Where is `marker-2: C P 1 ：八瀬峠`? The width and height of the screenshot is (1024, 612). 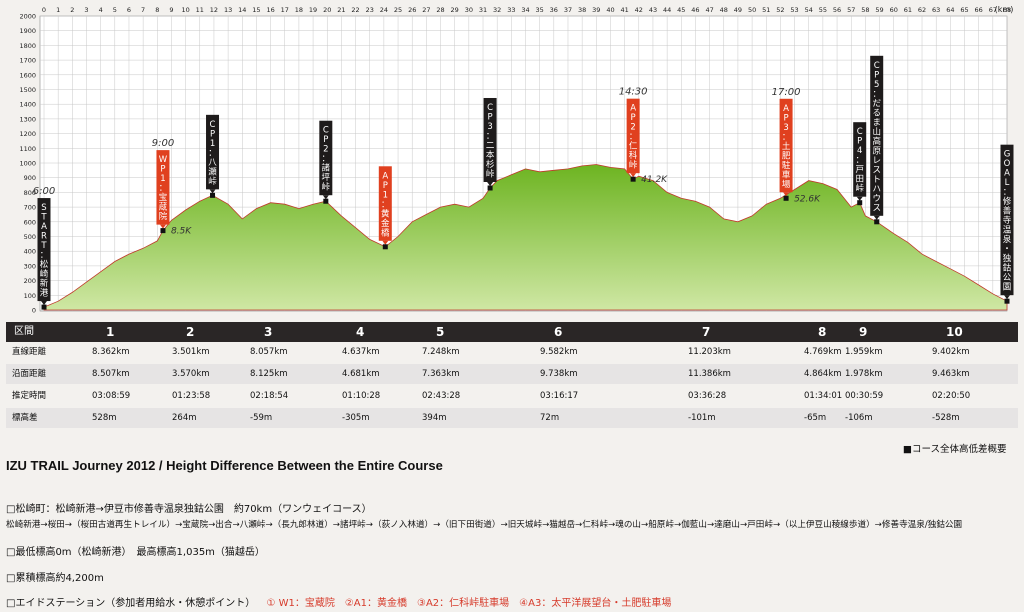
marker-2: C P 1 ：八瀬峠 is located at coordinates (213, 156).